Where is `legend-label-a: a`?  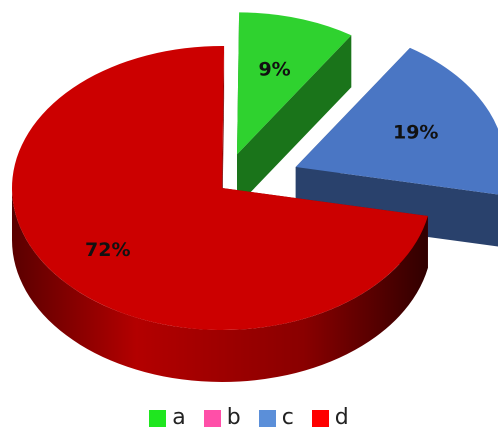 legend-label-a: a is located at coordinates (179, 417).